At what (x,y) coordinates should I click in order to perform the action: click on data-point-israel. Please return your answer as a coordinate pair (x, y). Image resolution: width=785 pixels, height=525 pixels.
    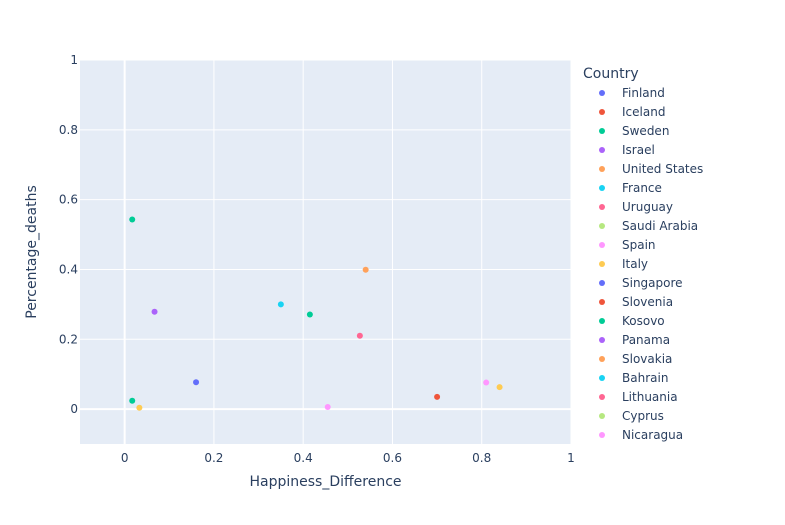
    Looking at the image, I should click on (154, 311).